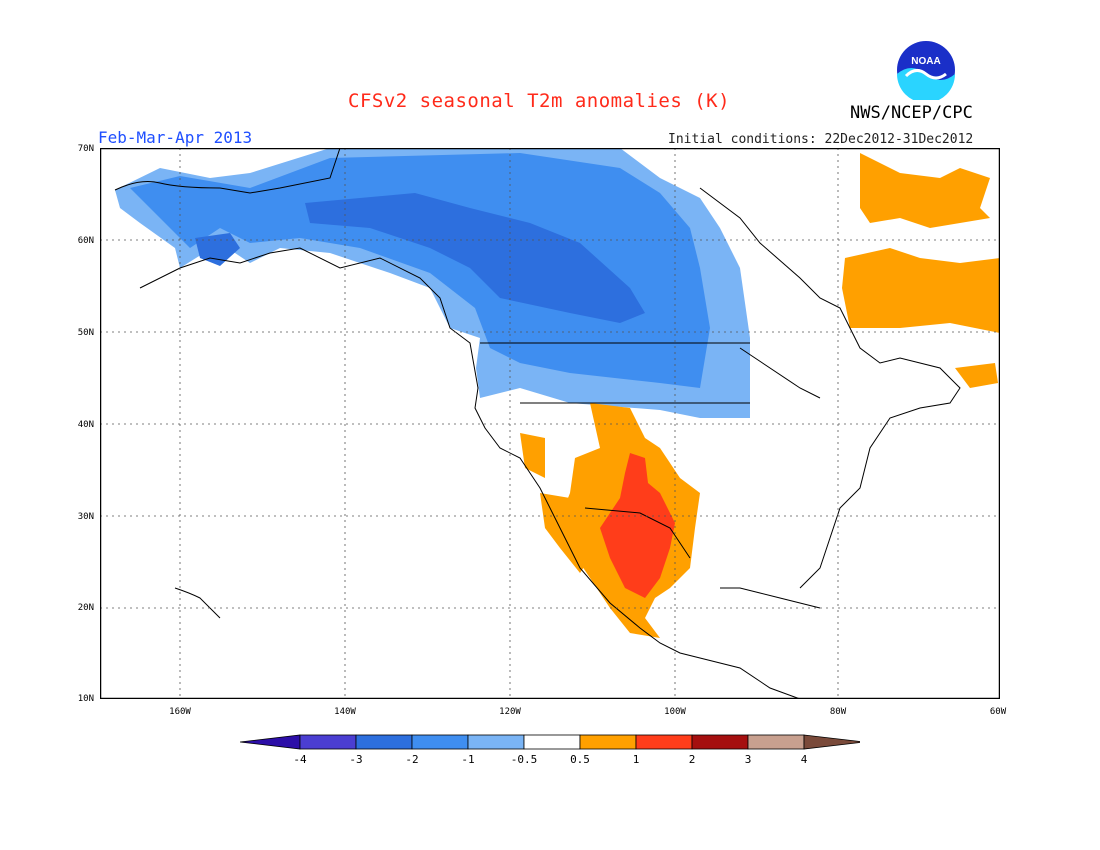 This screenshot has width=1100, height=850. Describe the element at coordinates (838, 712) in the screenshot. I see `lon-label: 80W` at that location.